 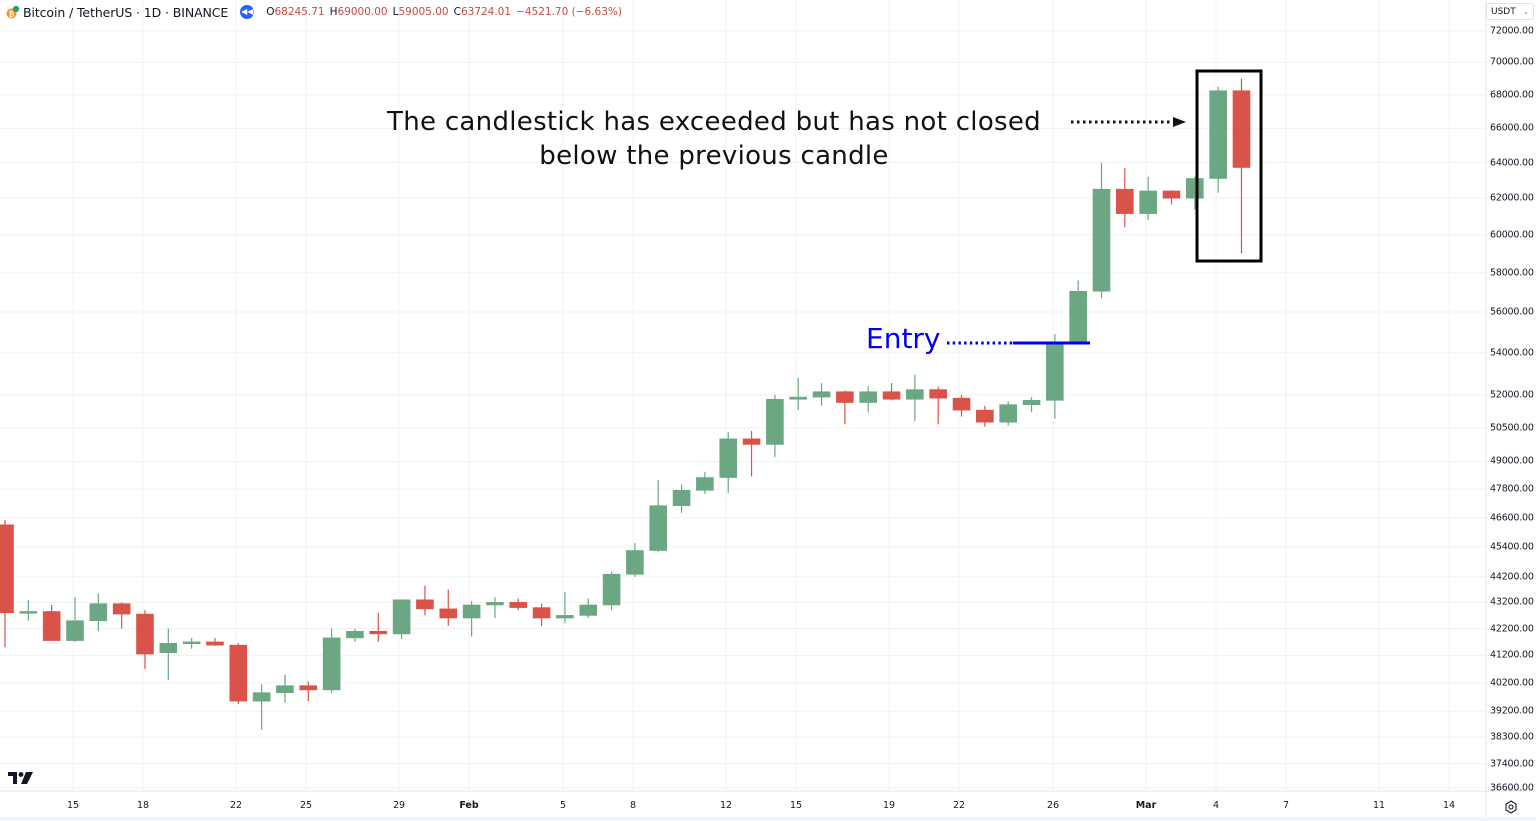 What do you see at coordinates (1512, 577) in the screenshot?
I see `price-tick-label: 44200.00` at bounding box center [1512, 577].